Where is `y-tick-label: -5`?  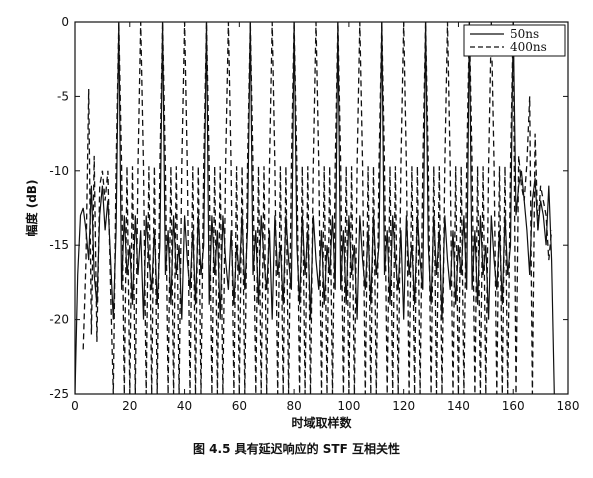
y-tick-label: -5 is located at coordinates (63, 96).